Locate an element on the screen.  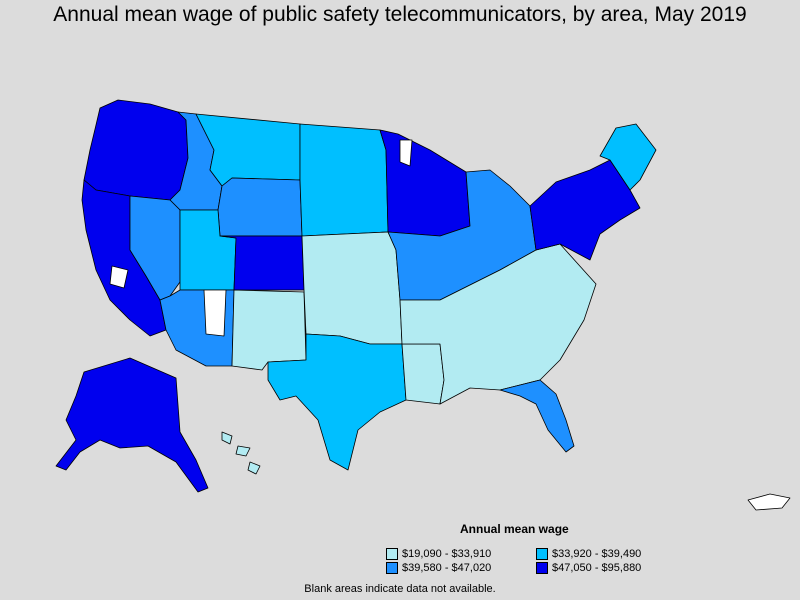
region-new-mexico is located at coordinates (269, 330).